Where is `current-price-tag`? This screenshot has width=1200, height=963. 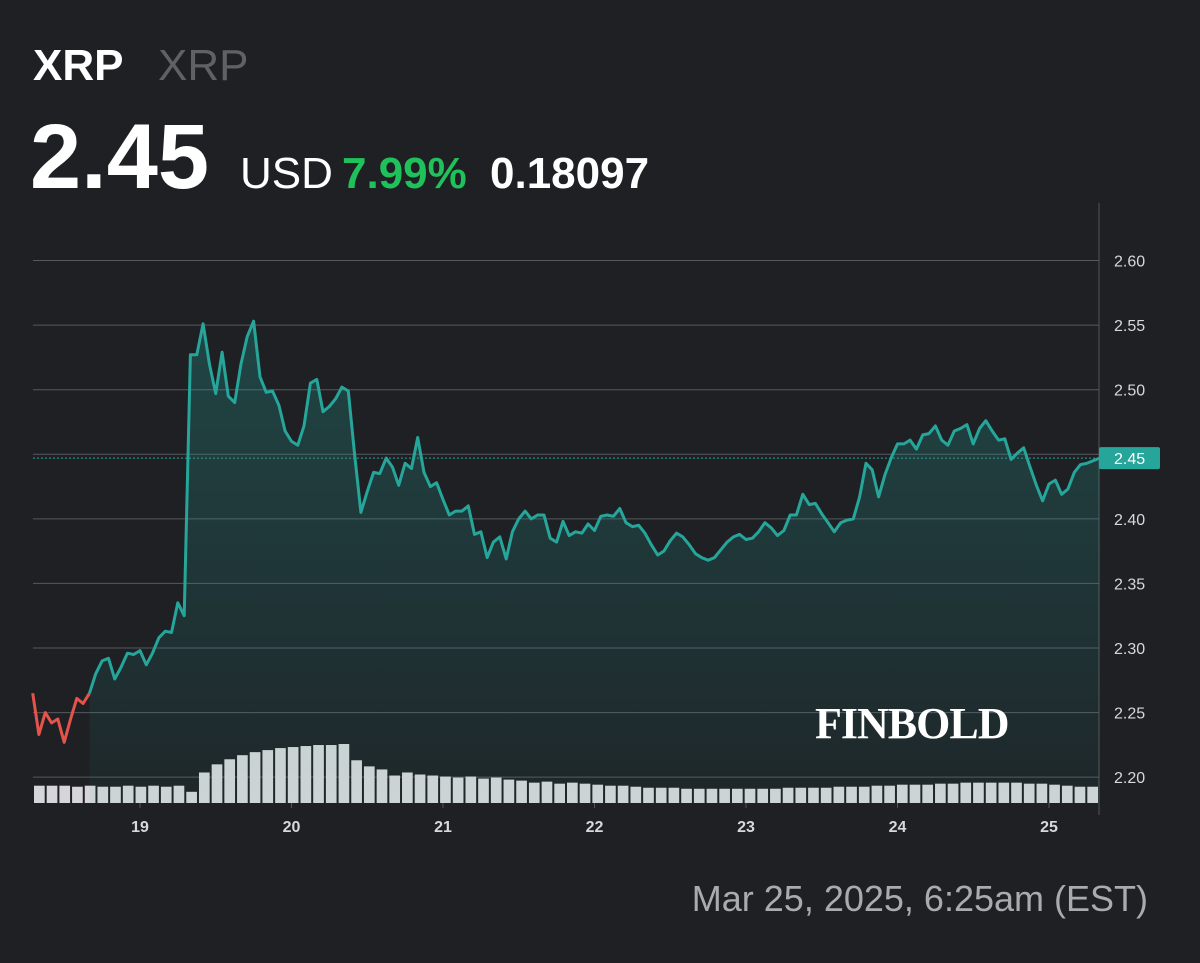 current-price-tag is located at coordinates (1129, 458).